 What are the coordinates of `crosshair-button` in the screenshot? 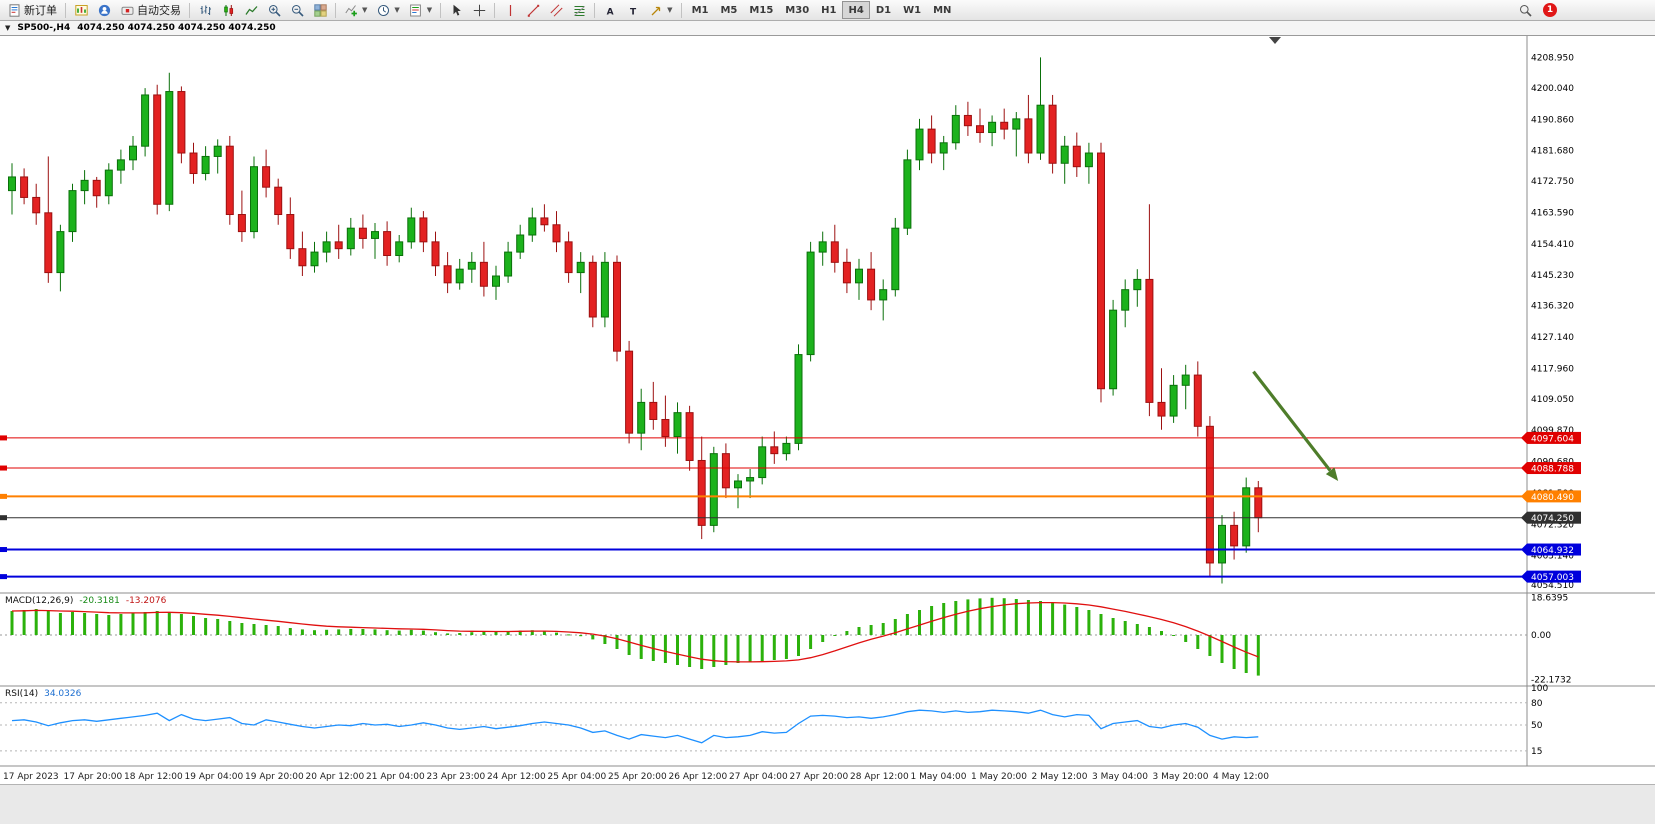 It's located at (479, 10).